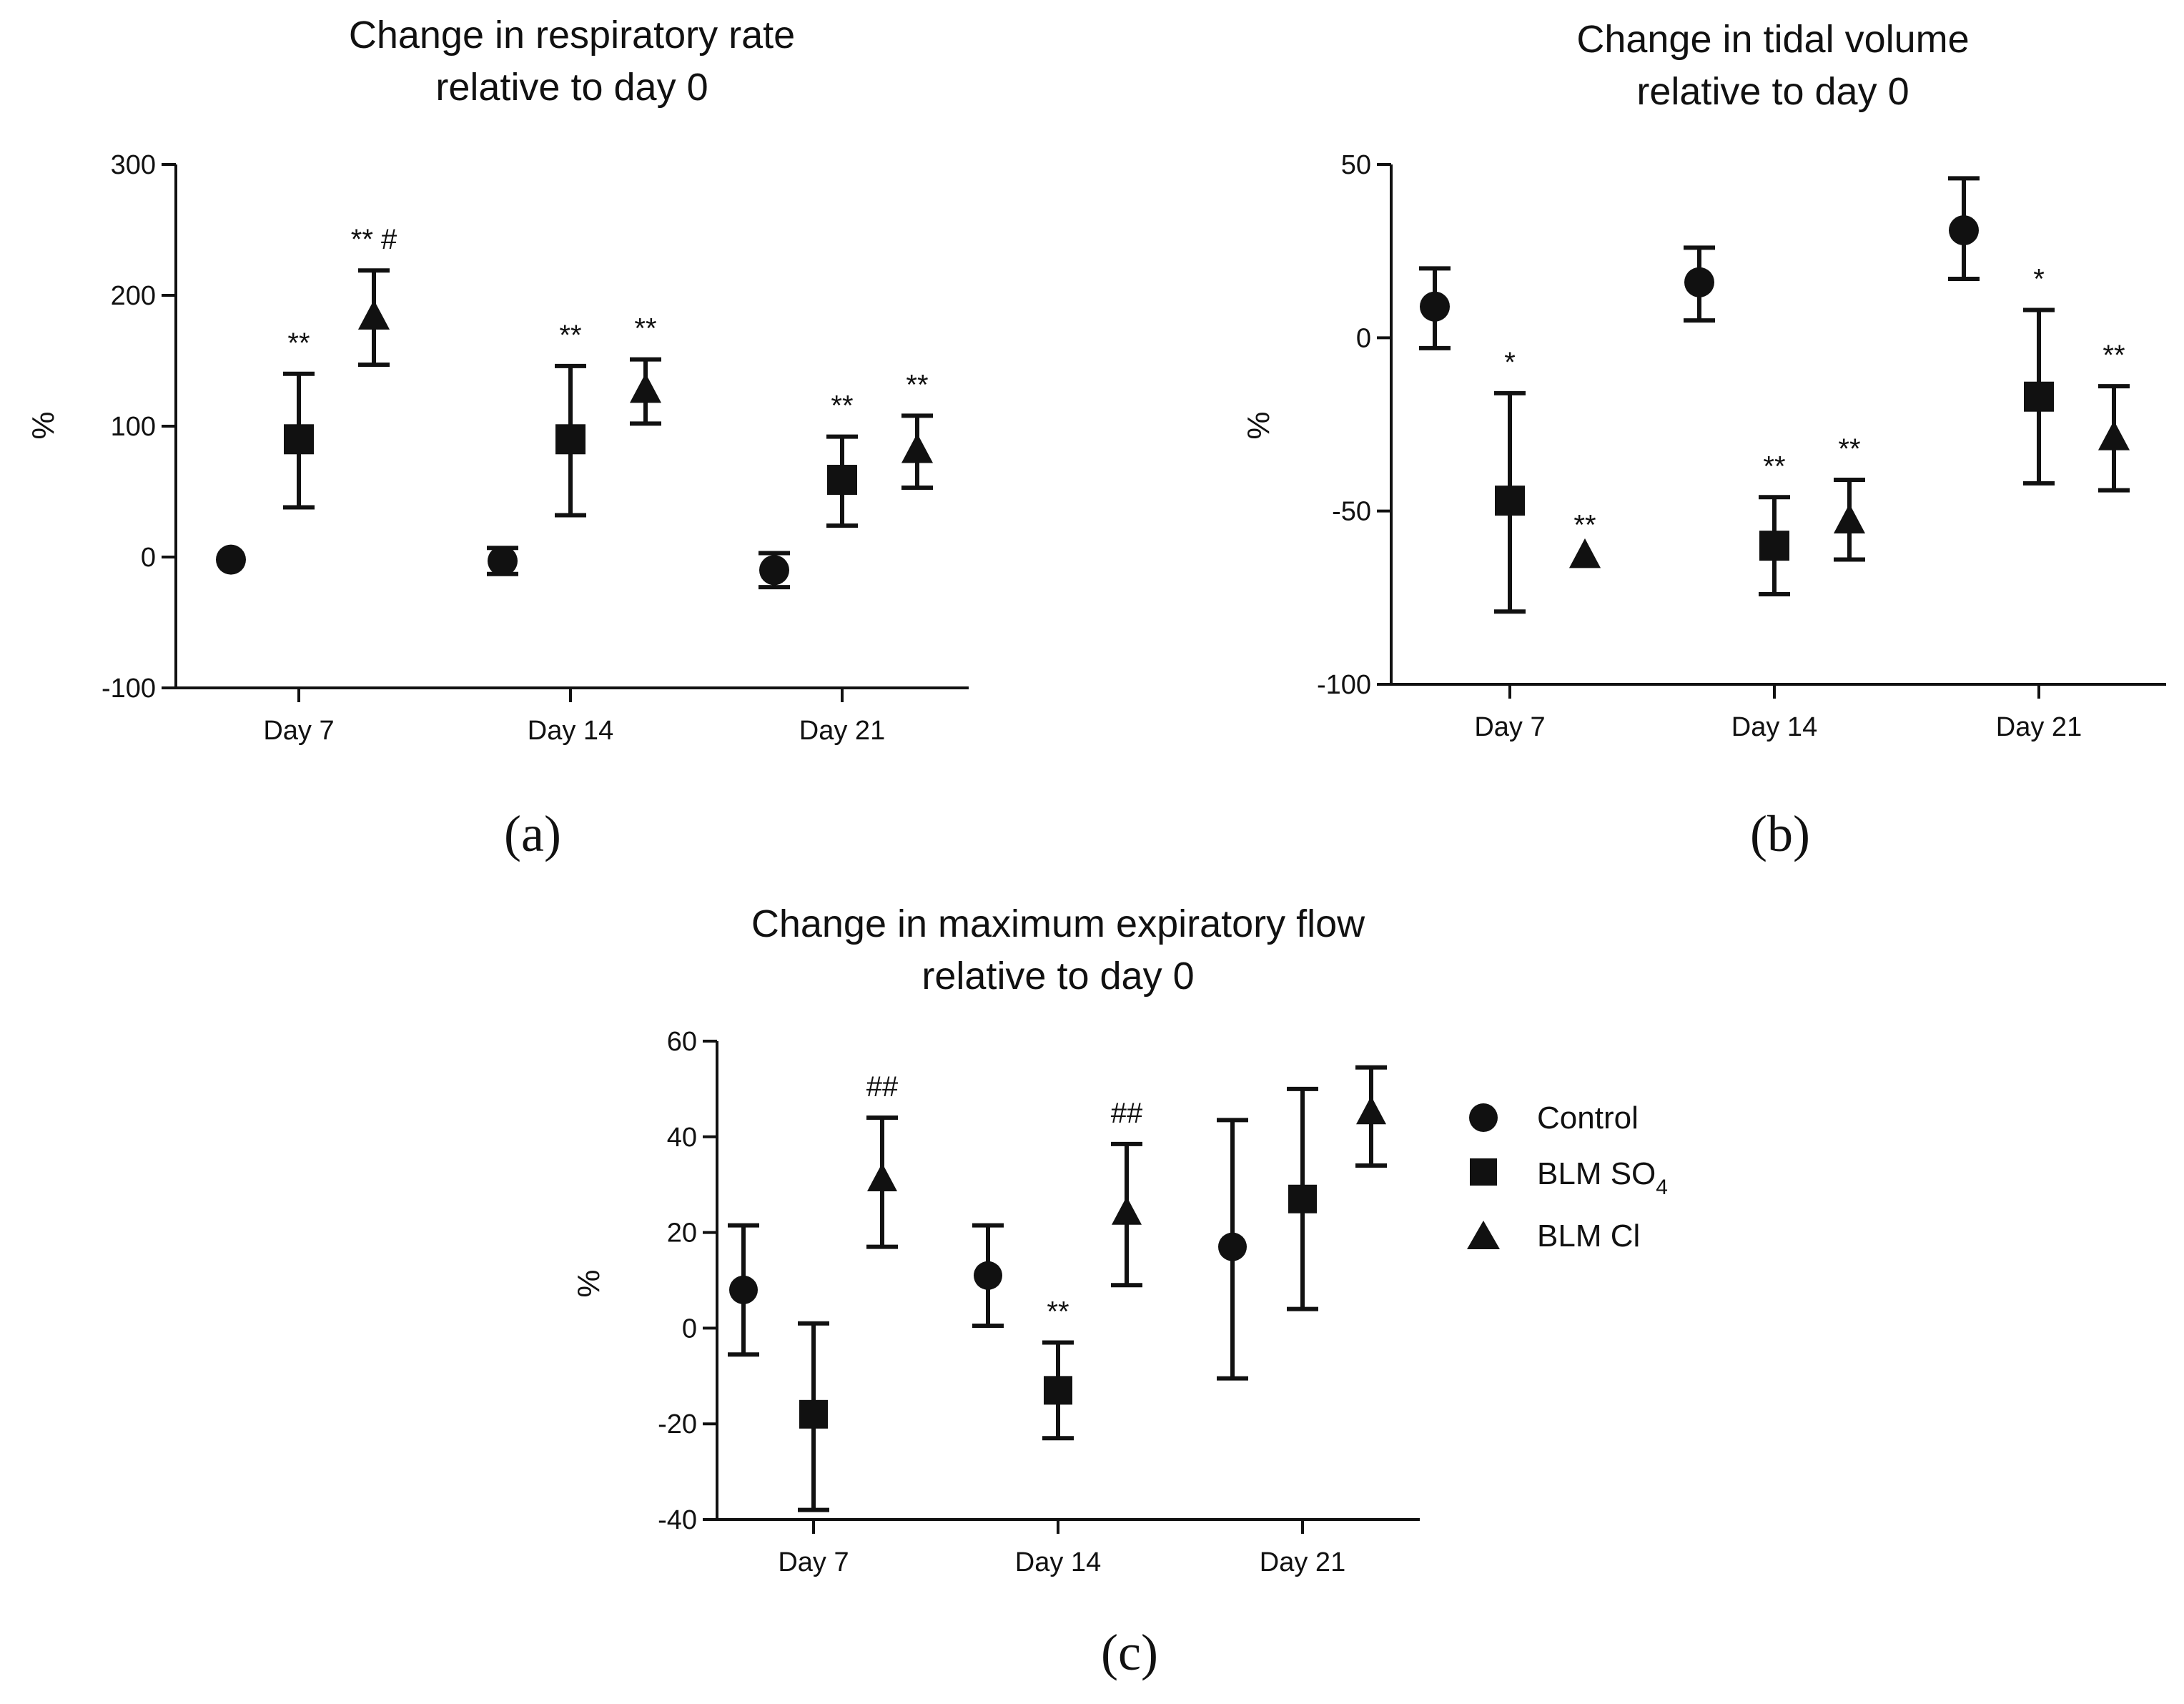 The height and width of the screenshot is (1704, 2184). I want to click on panel-a-label: (a), so click(532, 833).